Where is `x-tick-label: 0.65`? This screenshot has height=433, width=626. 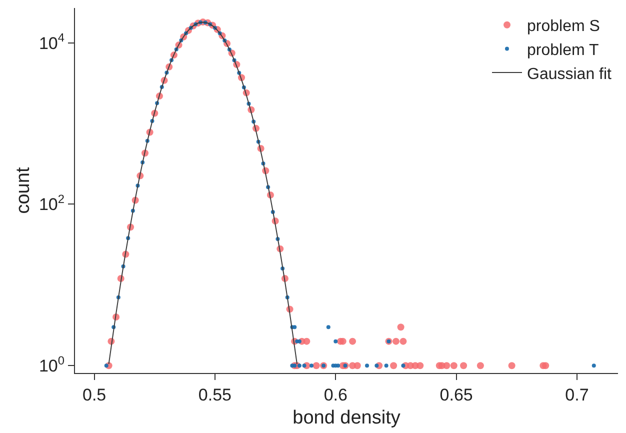
x-tick-label: 0.65 is located at coordinates (456, 395).